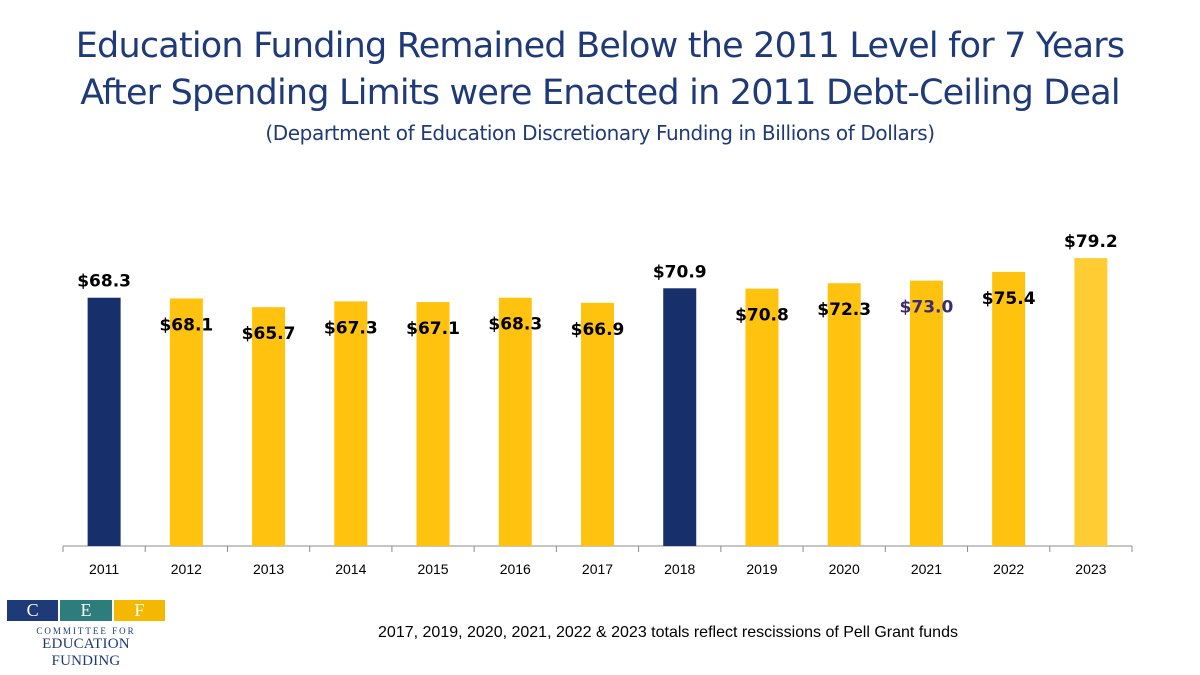  Describe the element at coordinates (761, 569) in the screenshot. I see `x-tick-label-2019: 2019` at that location.